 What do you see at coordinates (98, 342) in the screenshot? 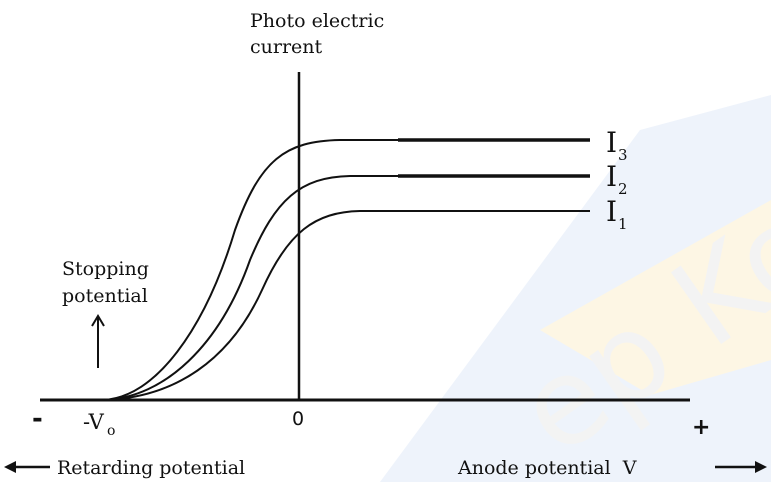
I see `stopping-arrow` at bounding box center [98, 342].